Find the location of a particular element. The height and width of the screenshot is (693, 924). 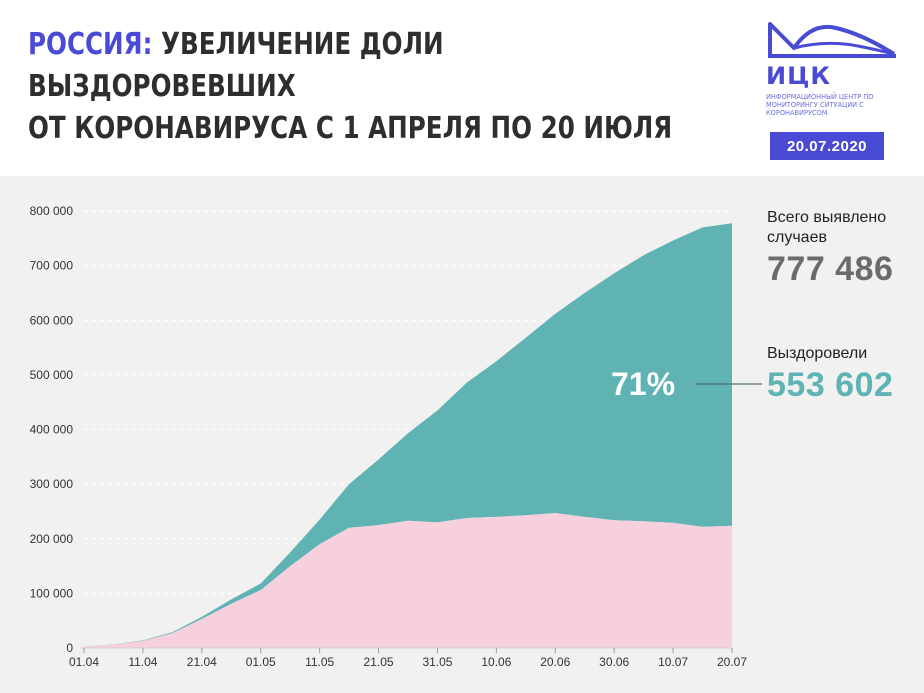

logo-mountain-icon is located at coordinates (832, 40).